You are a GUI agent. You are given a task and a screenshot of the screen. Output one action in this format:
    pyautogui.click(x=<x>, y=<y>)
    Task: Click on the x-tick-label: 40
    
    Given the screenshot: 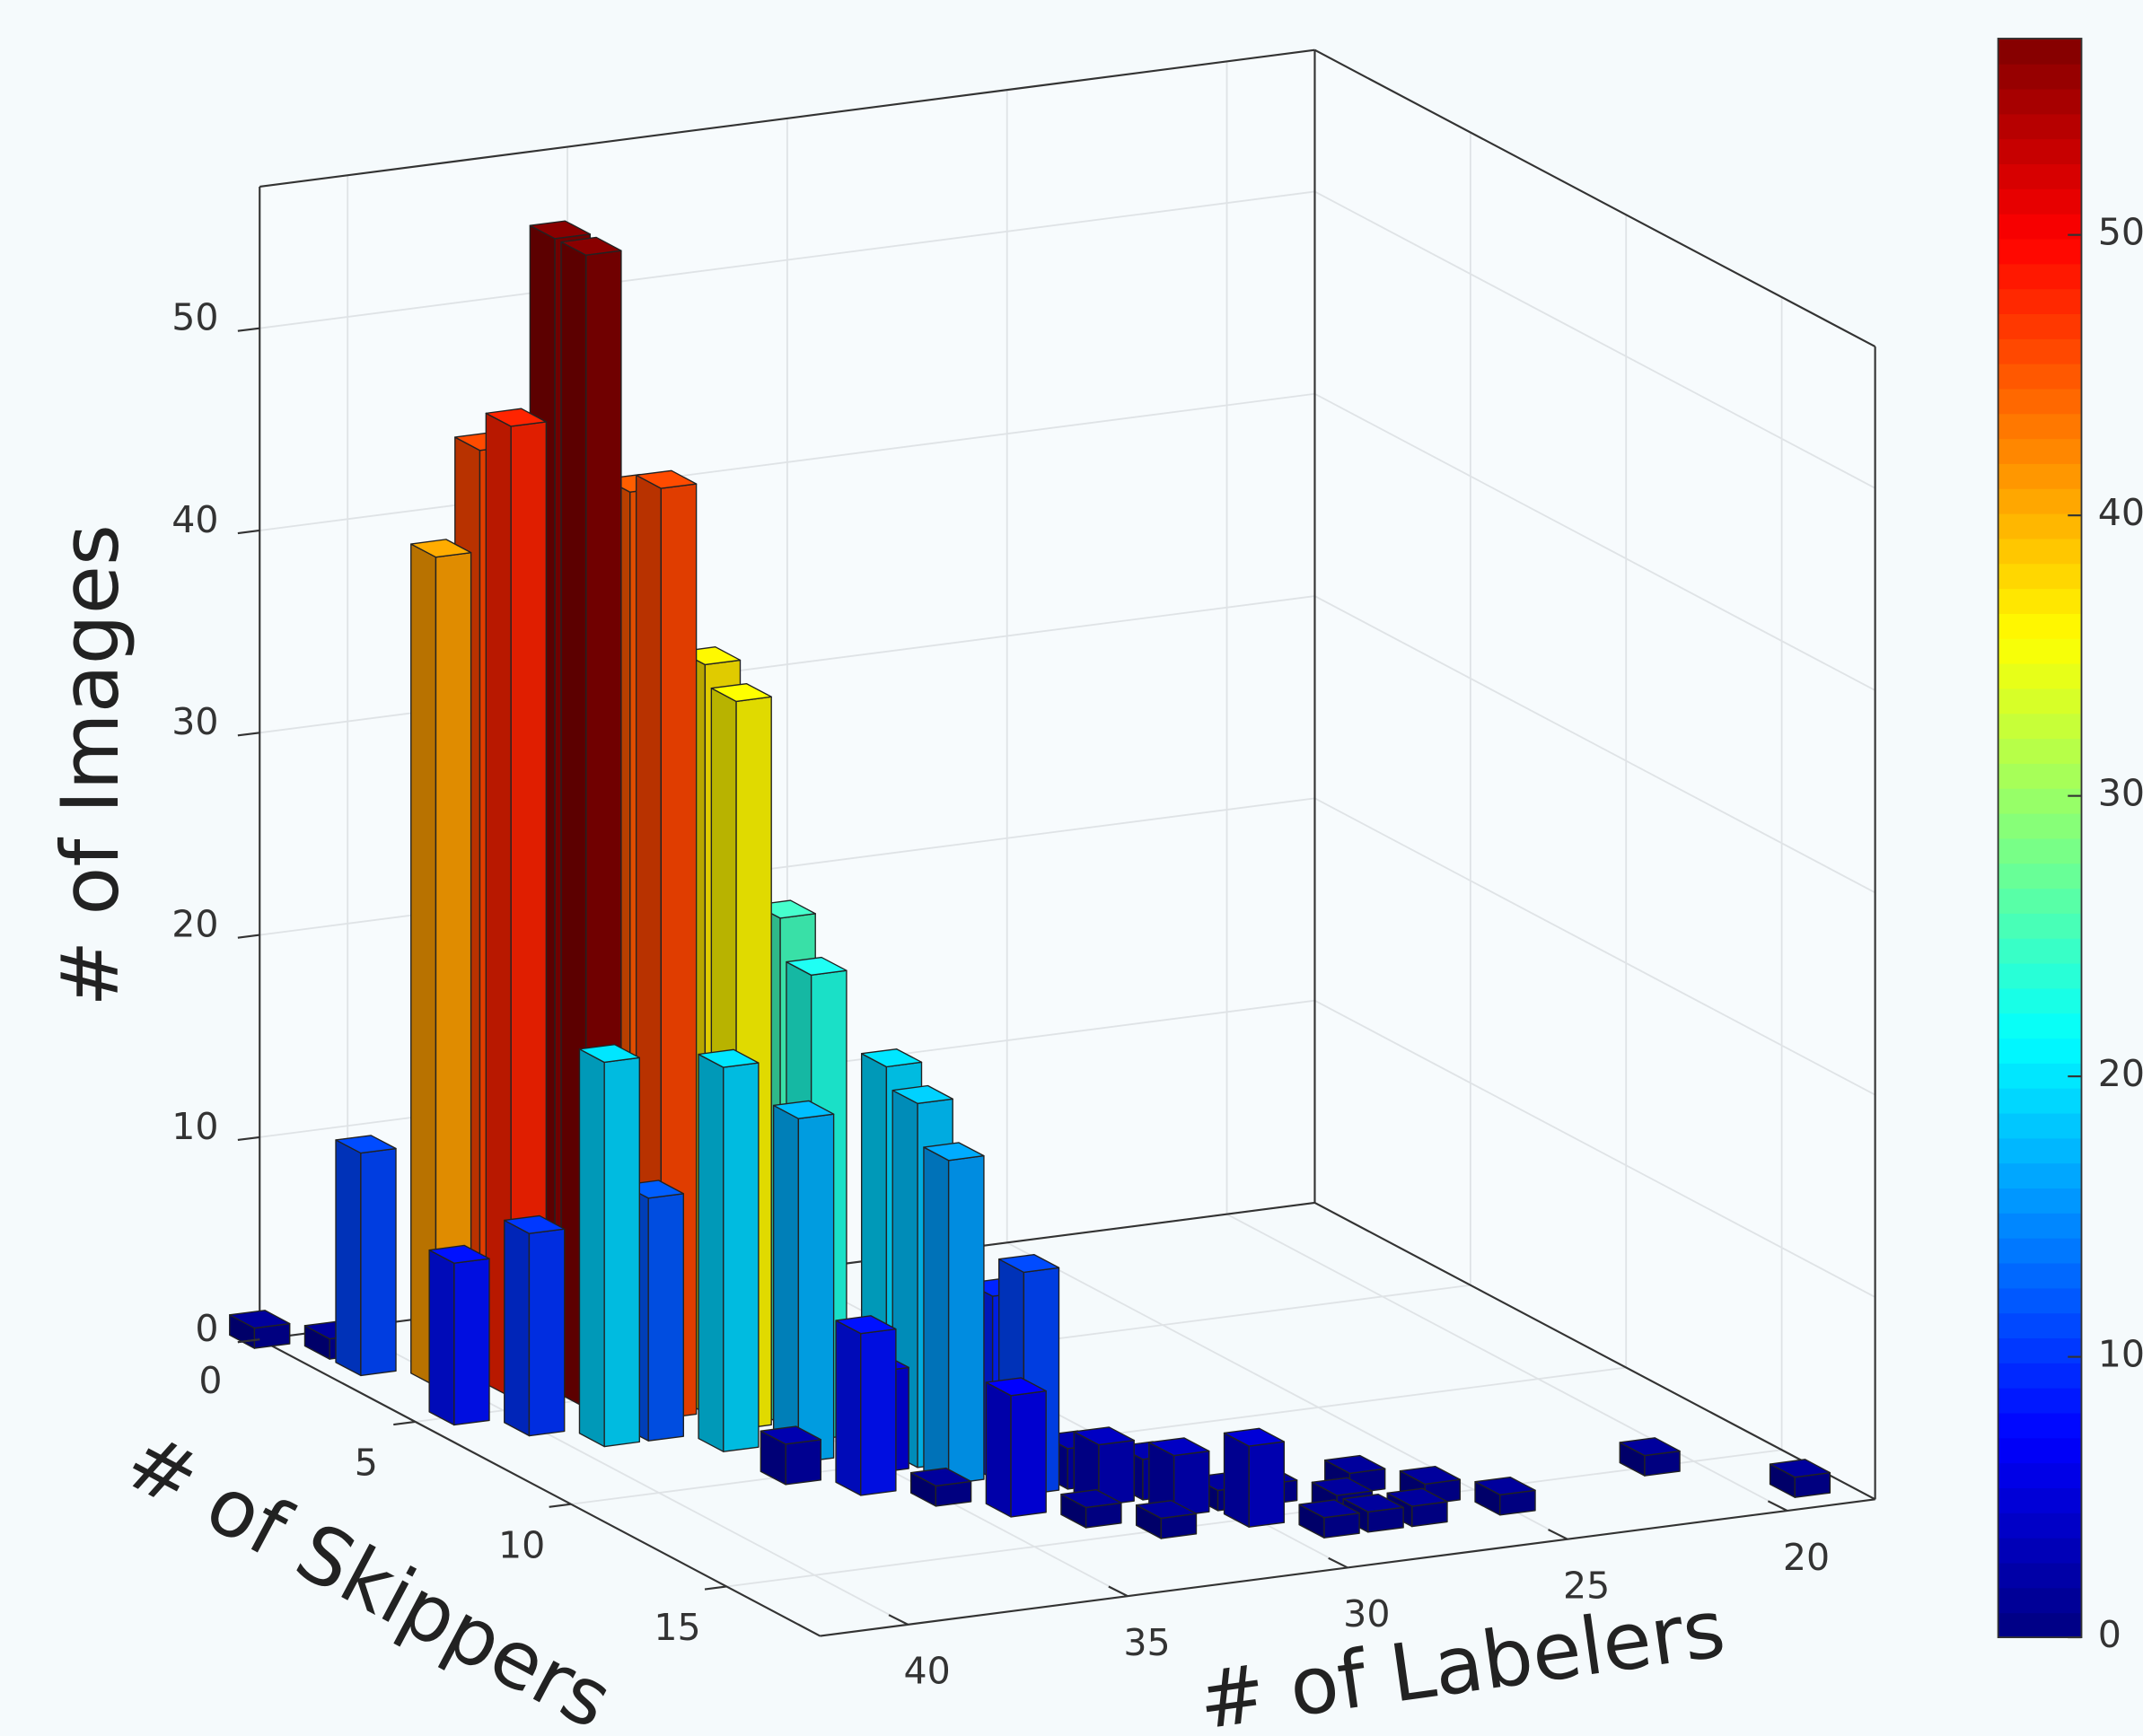 What is the action you would take?
    pyautogui.click(x=926, y=1671)
    